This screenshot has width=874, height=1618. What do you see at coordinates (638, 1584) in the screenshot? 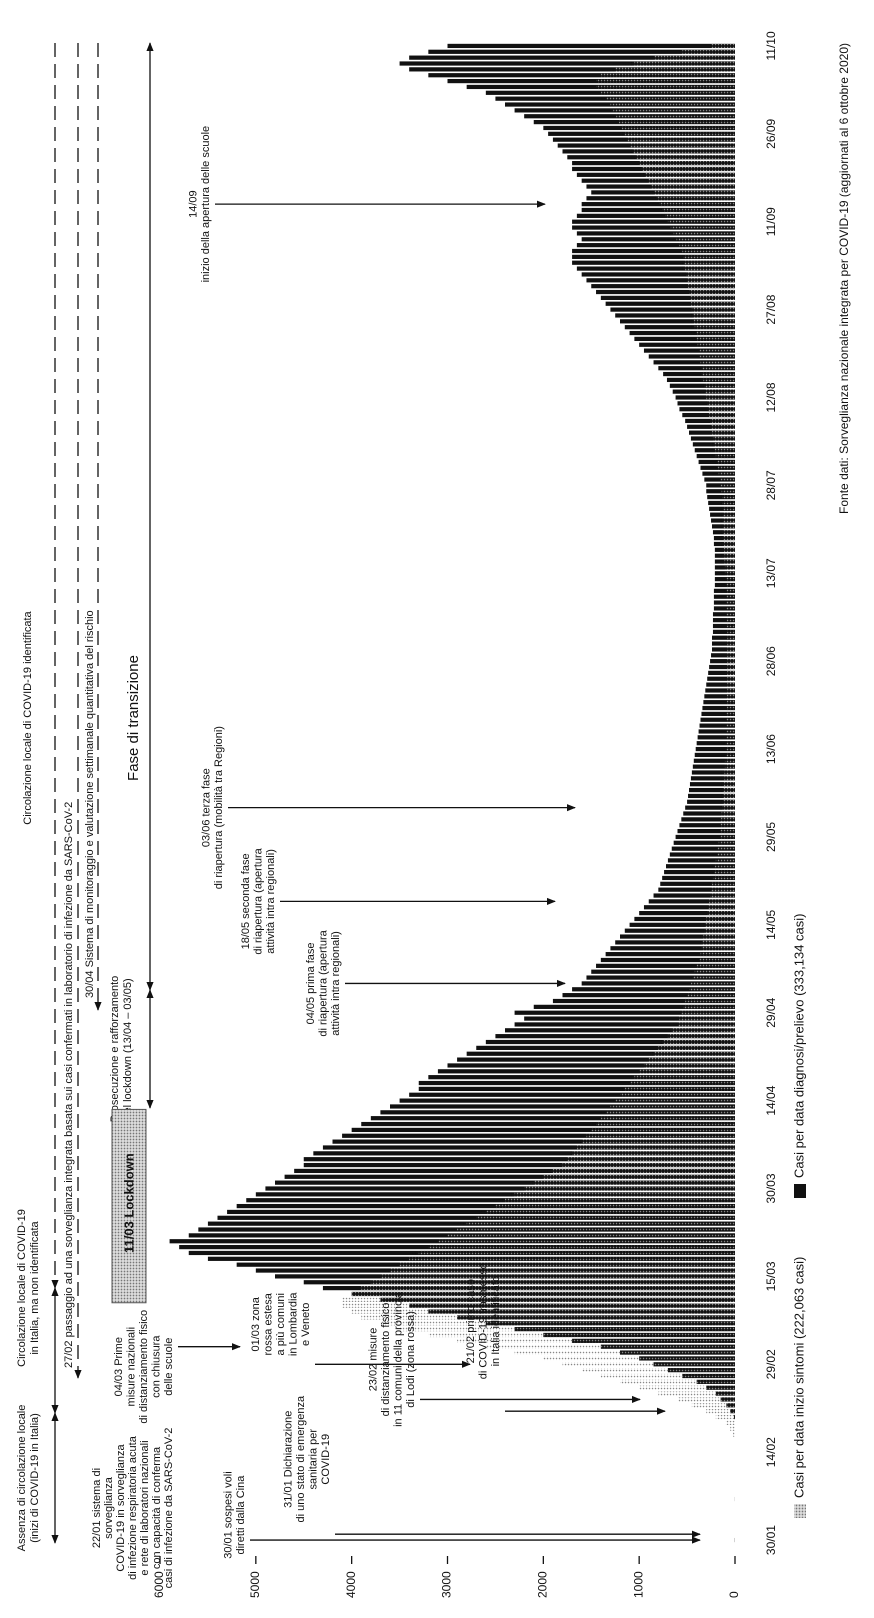
I see `y-tick-label: 1000` at bounding box center [638, 1584].